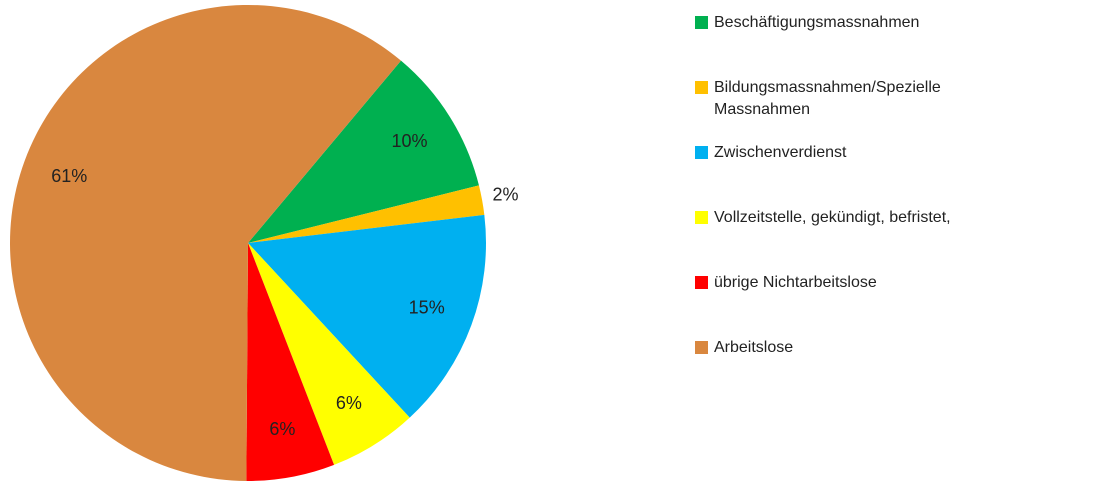 Image resolution: width=1101 pixels, height=481 pixels. Describe the element at coordinates (865, 369) in the screenshot. I see `legend-item: Arbeitslose` at that location.